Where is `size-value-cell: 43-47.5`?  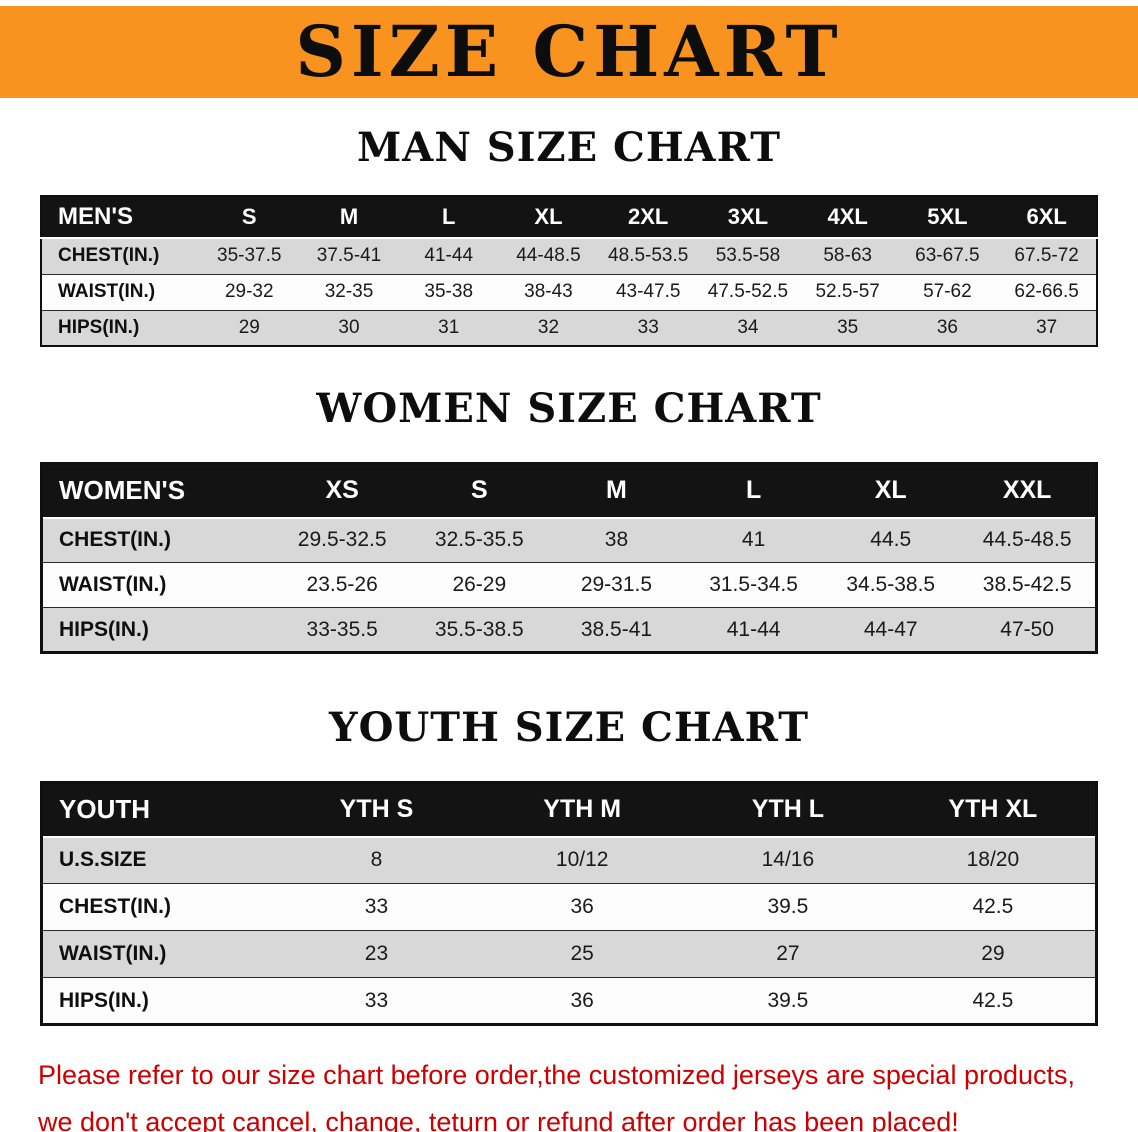
size-value-cell: 43-47.5 is located at coordinates (648, 291).